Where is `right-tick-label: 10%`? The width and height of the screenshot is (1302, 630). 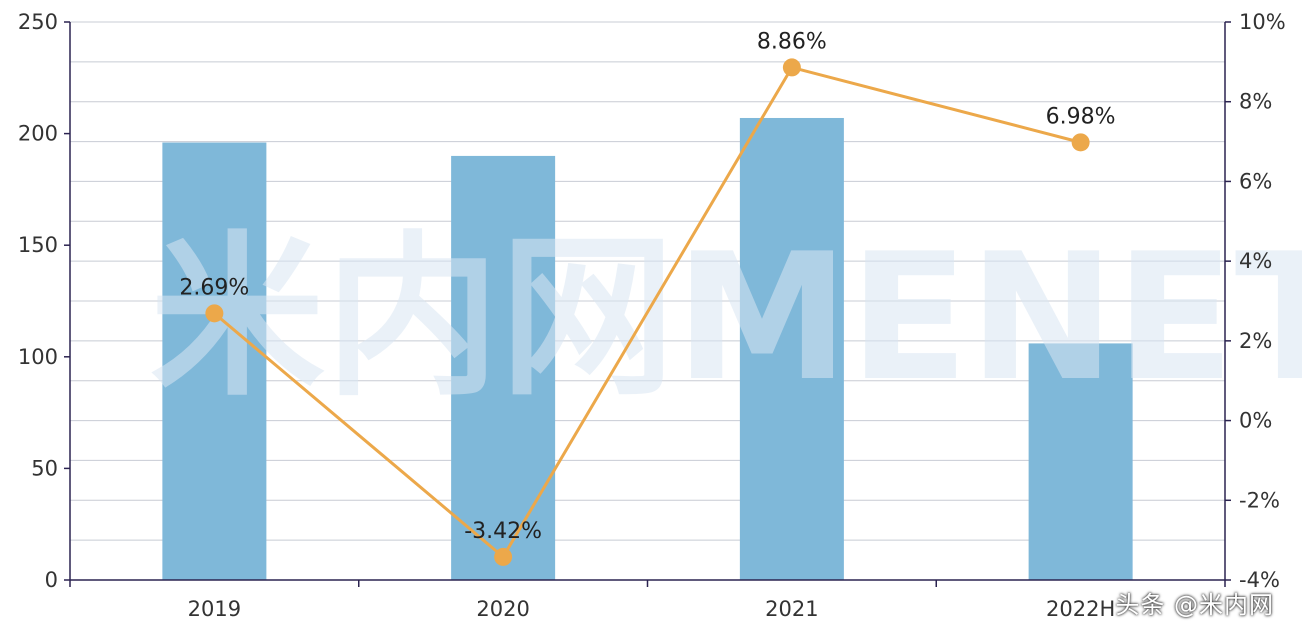 right-tick-label: 10% is located at coordinates (1262, 22).